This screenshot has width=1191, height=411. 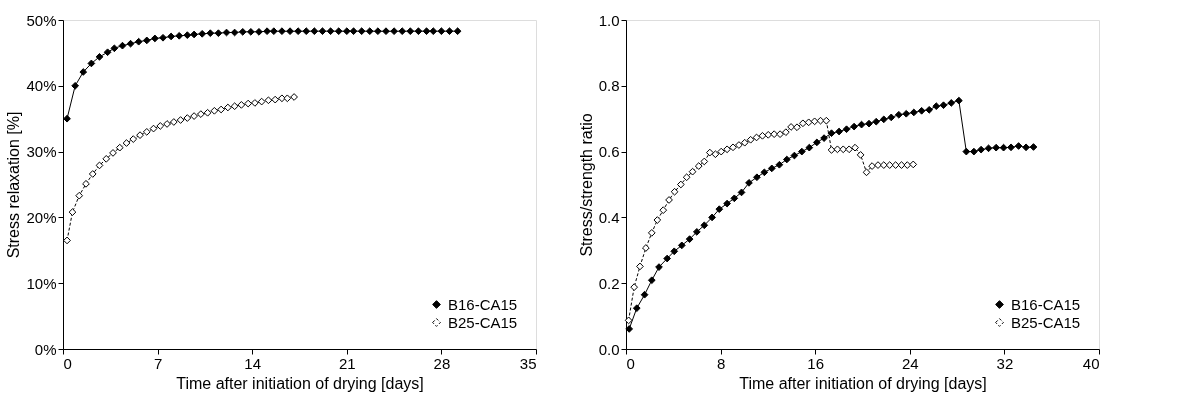 I want to click on x-tick-label: 24, so click(x=910, y=363).